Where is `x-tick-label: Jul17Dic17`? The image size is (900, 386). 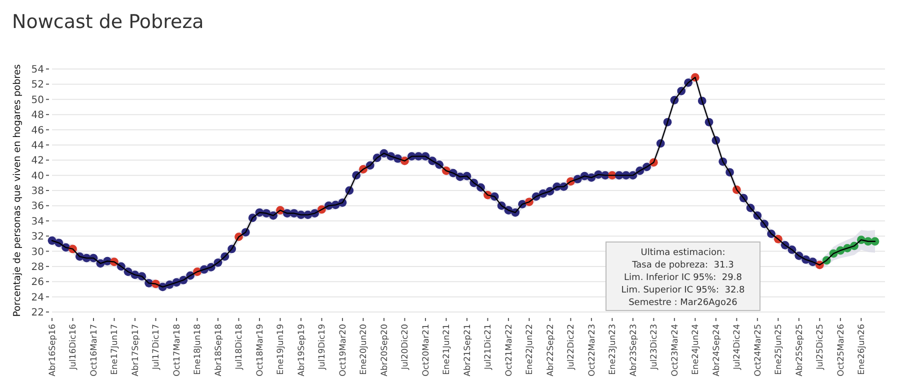 x-tick-label: Jul17Dic17 is located at coordinates (157, 347).